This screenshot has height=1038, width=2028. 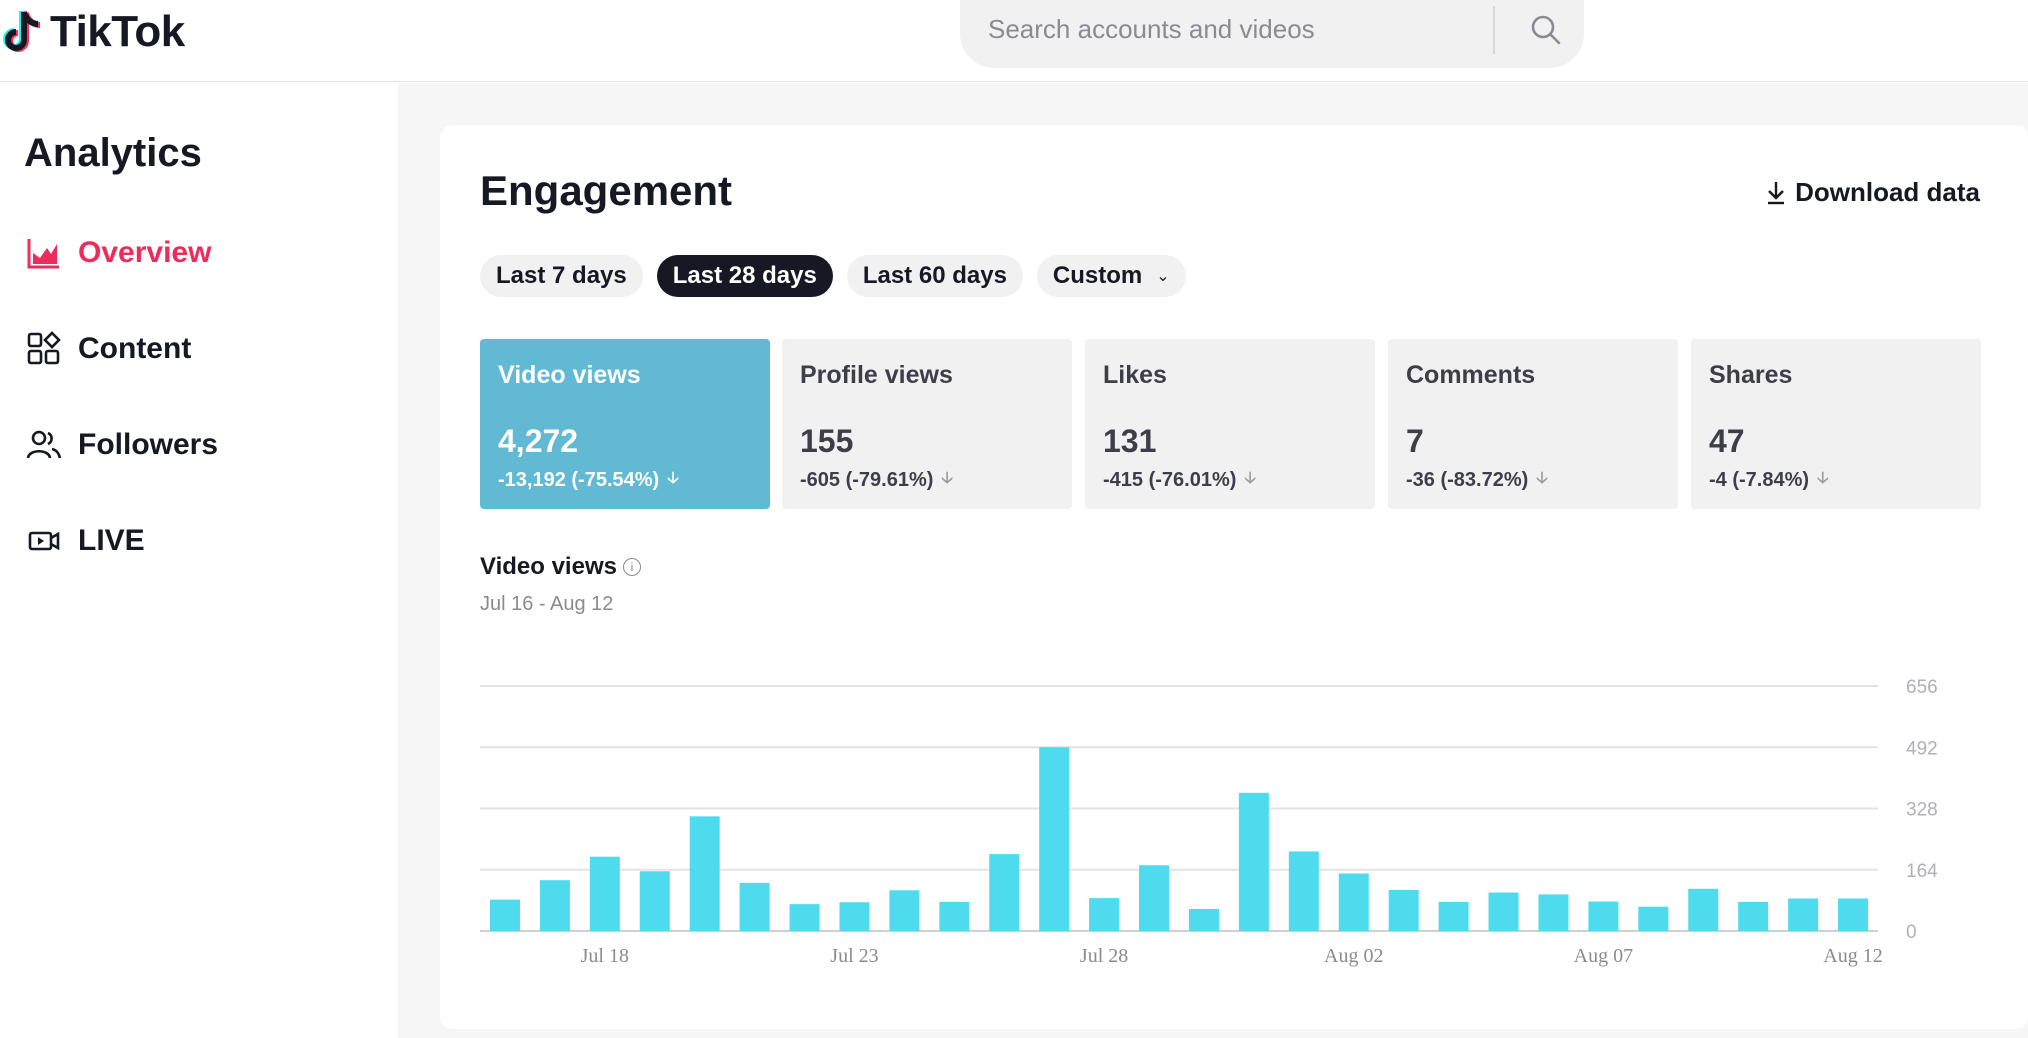 What do you see at coordinates (876, 375) in the screenshot?
I see `metric-label: Profile views` at bounding box center [876, 375].